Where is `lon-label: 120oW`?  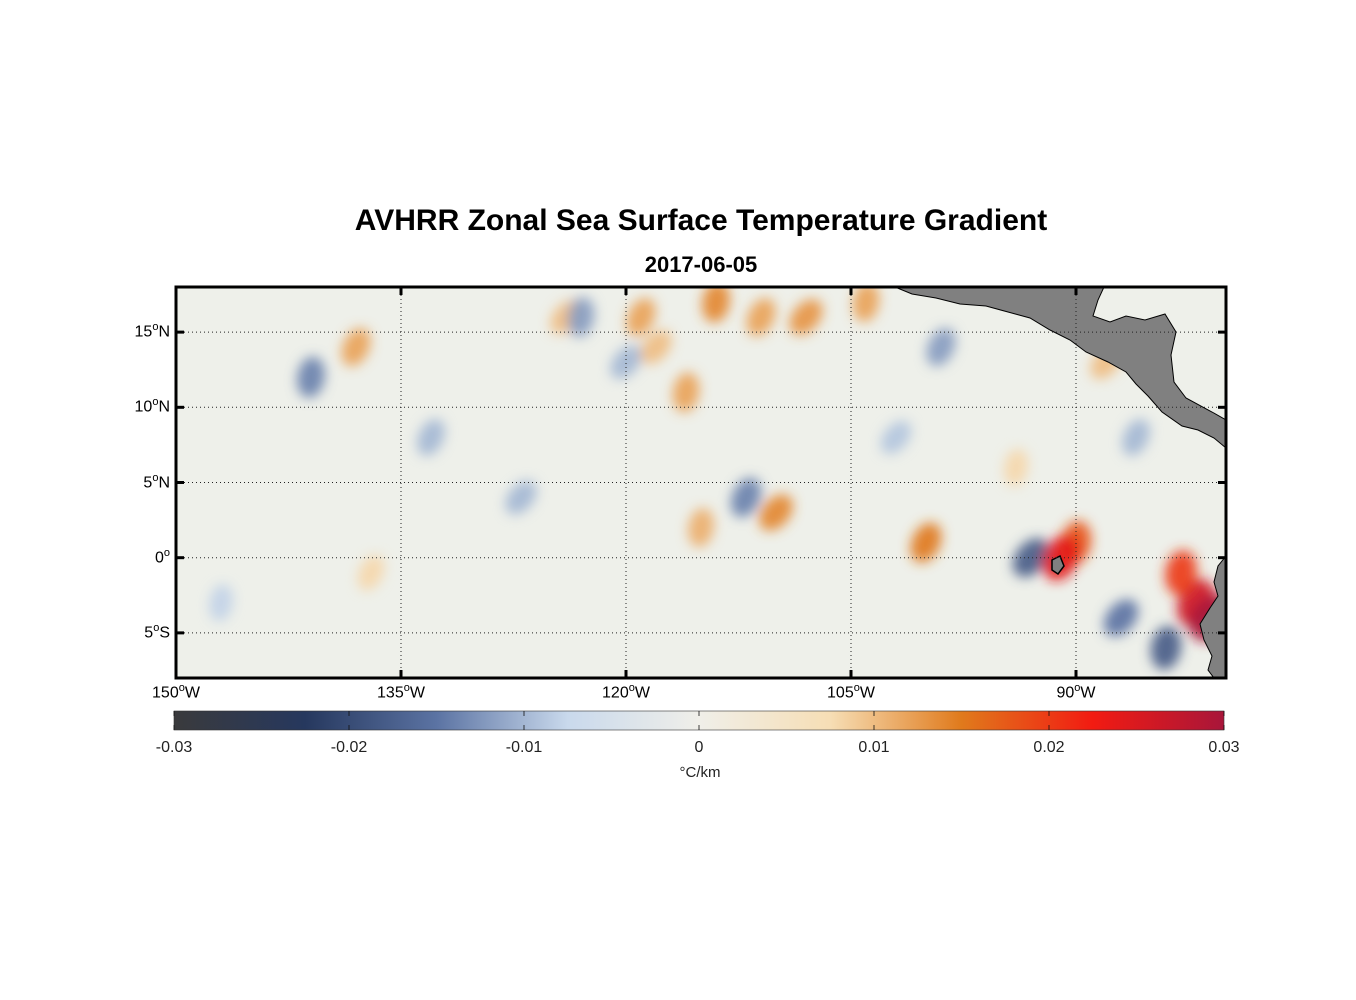
lon-label: 120oW is located at coordinates (626, 692).